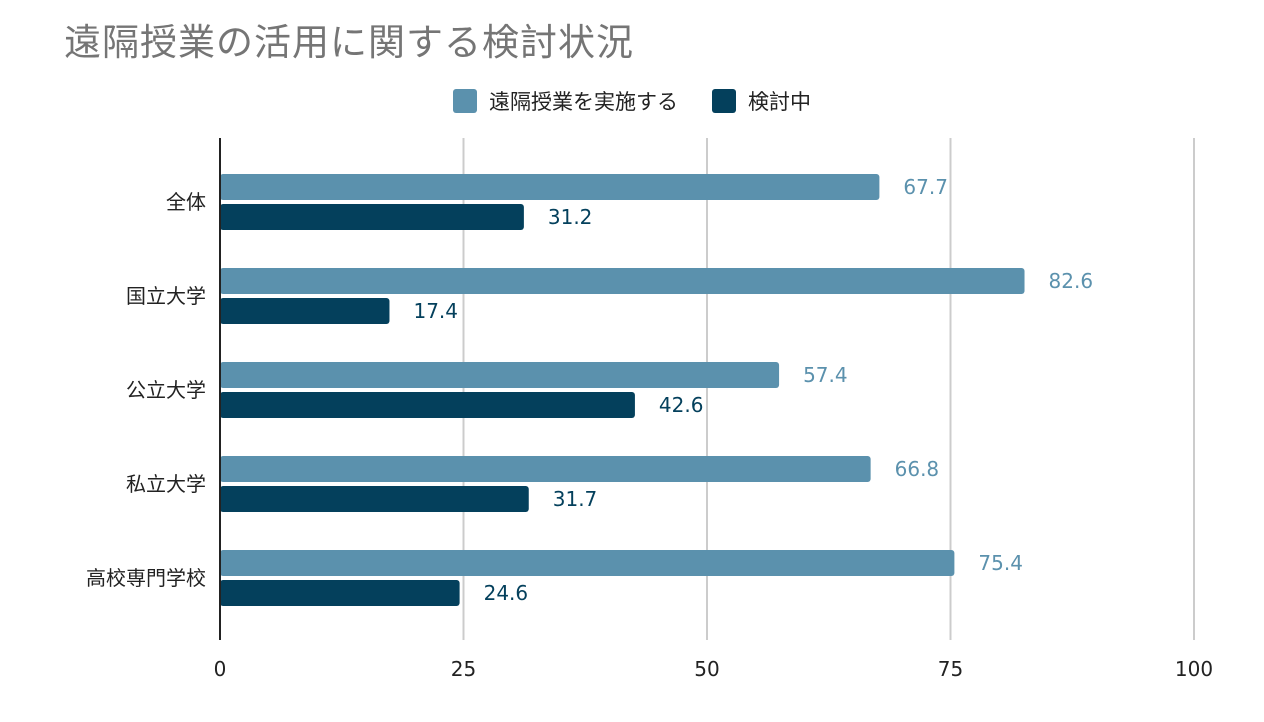 This screenshot has height=722, width=1264. I want to click on x-tick-label: 25, so click(463, 669).